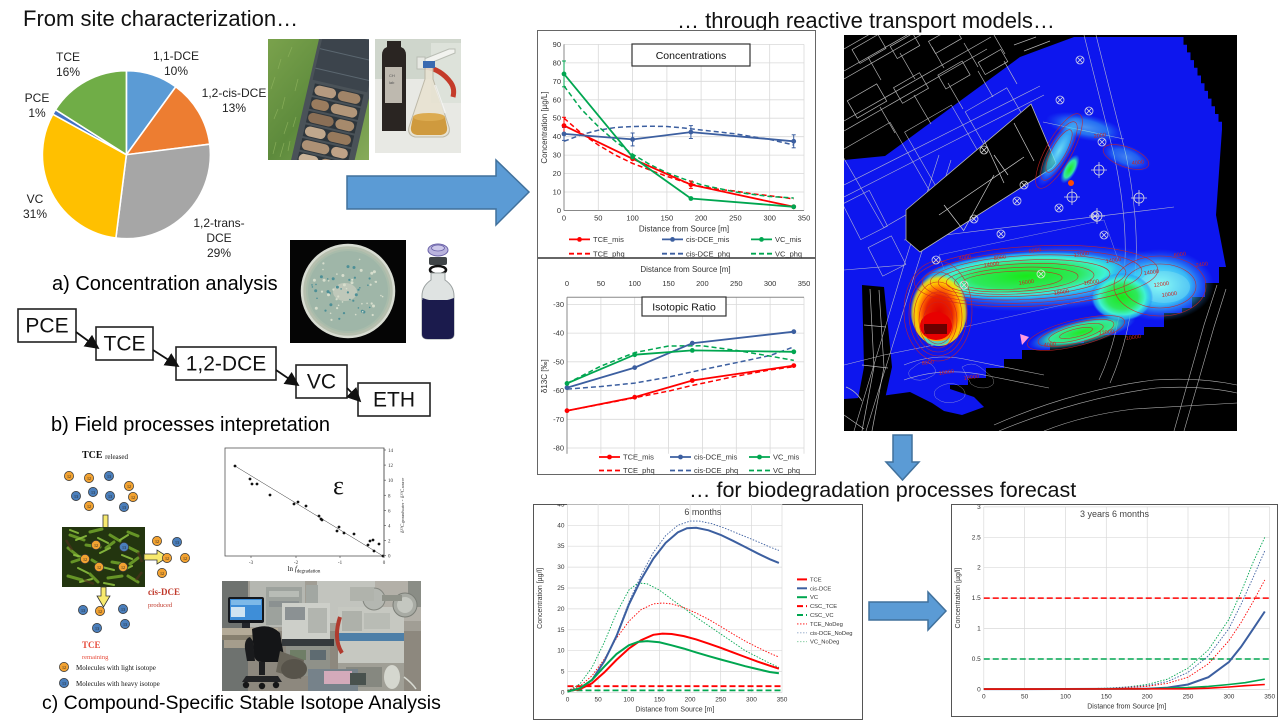 The width and height of the screenshot is (1280, 720). Describe the element at coordinates (609, 253) in the screenshot. I see `svg-text: TCE_phq` at that location.